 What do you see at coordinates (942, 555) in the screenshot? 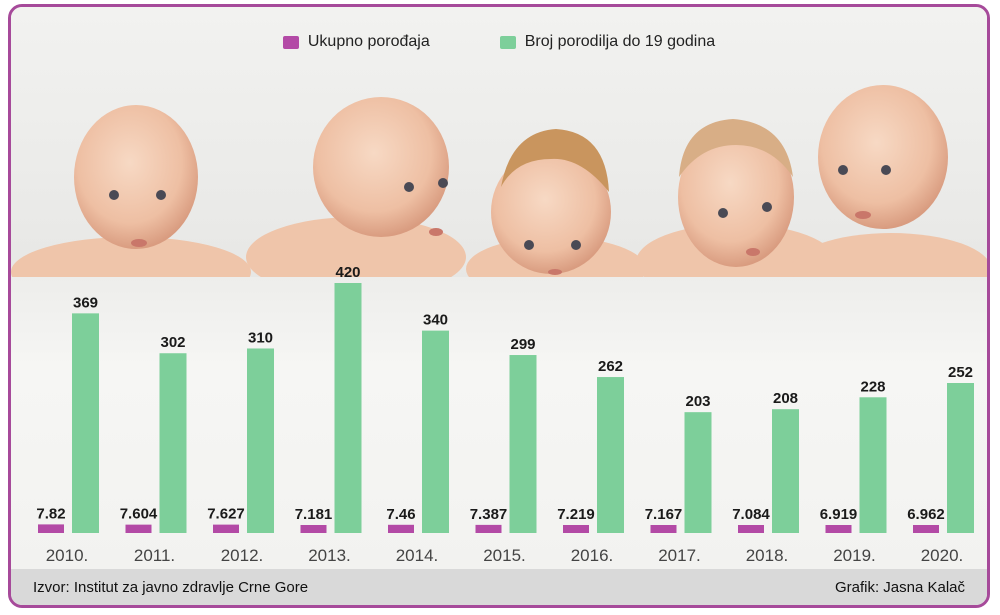
I see `category-label-10: 2020.` at bounding box center [942, 555].